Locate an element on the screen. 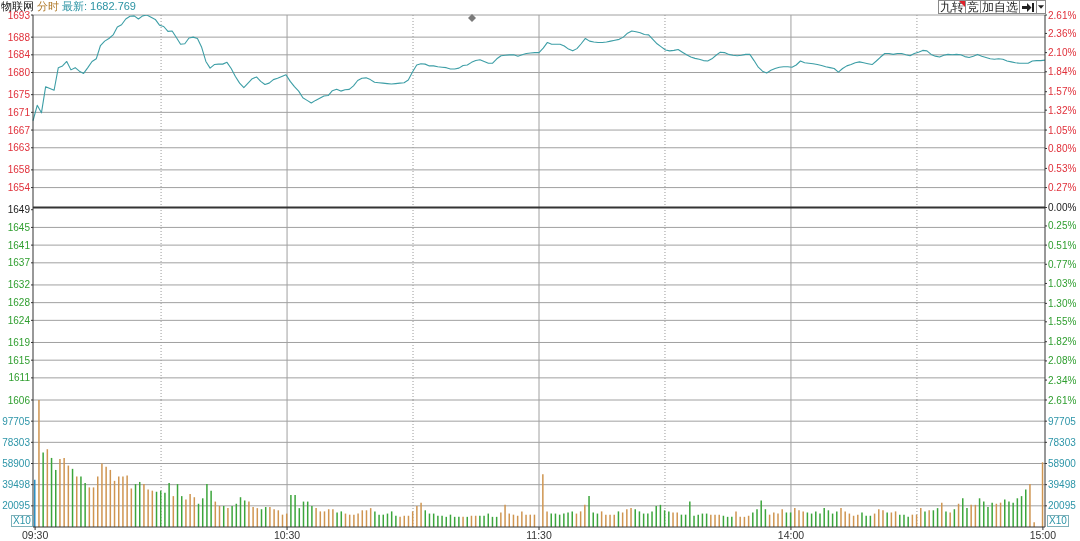 The width and height of the screenshot is (1080, 541). y-tick-label: 1637 is located at coordinates (19, 263).